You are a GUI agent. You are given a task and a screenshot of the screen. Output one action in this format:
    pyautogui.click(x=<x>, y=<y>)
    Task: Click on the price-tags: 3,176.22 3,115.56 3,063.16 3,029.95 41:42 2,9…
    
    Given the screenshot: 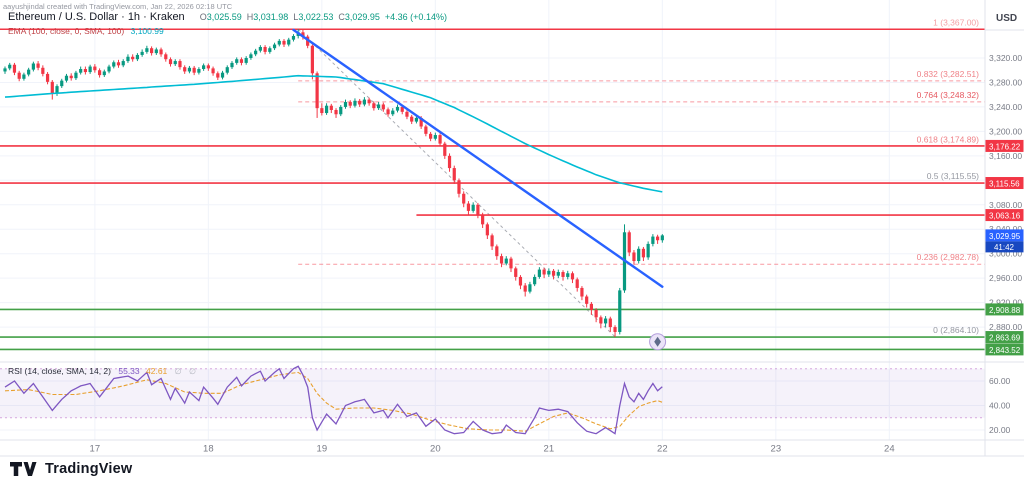 What is the action you would take?
    pyautogui.click(x=1004, y=247)
    